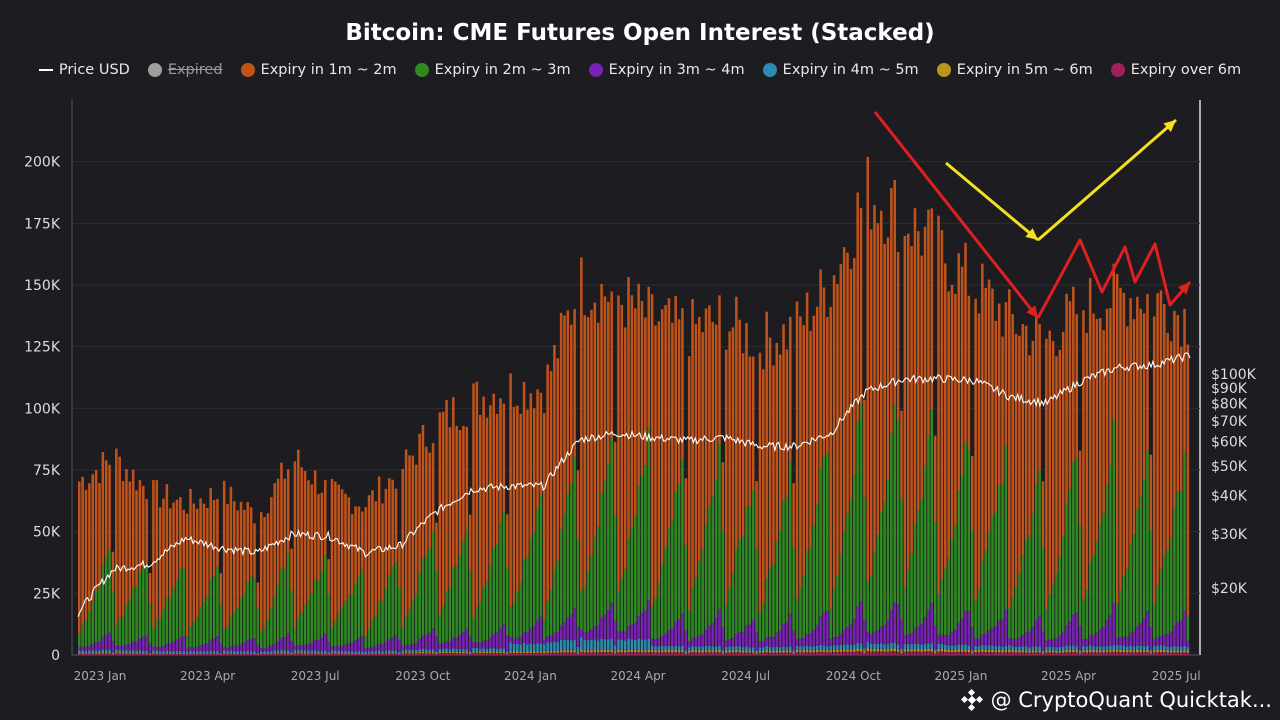 The image size is (1280, 720). What do you see at coordinates (84, 70) in the screenshot?
I see `legend-item: Price USD` at bounding box center [84, 70].